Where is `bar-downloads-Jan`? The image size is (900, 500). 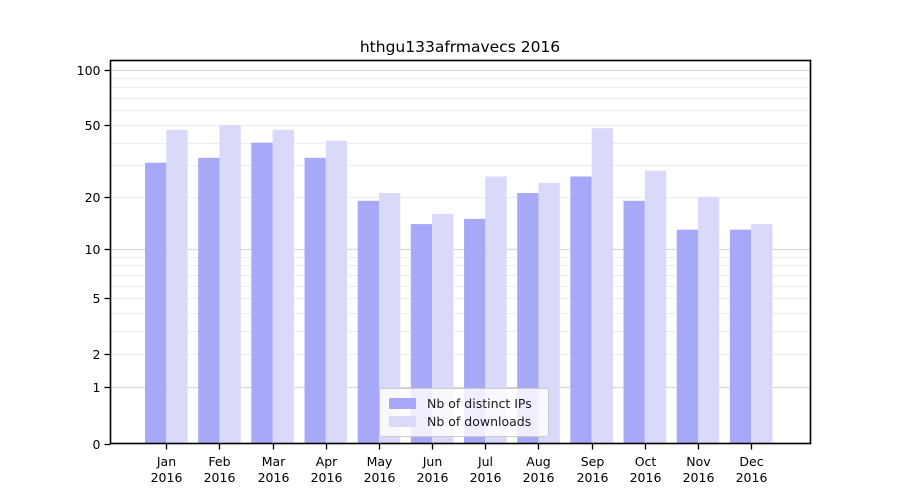
bar-downloads-Jan is located at coordinates (177, 286).